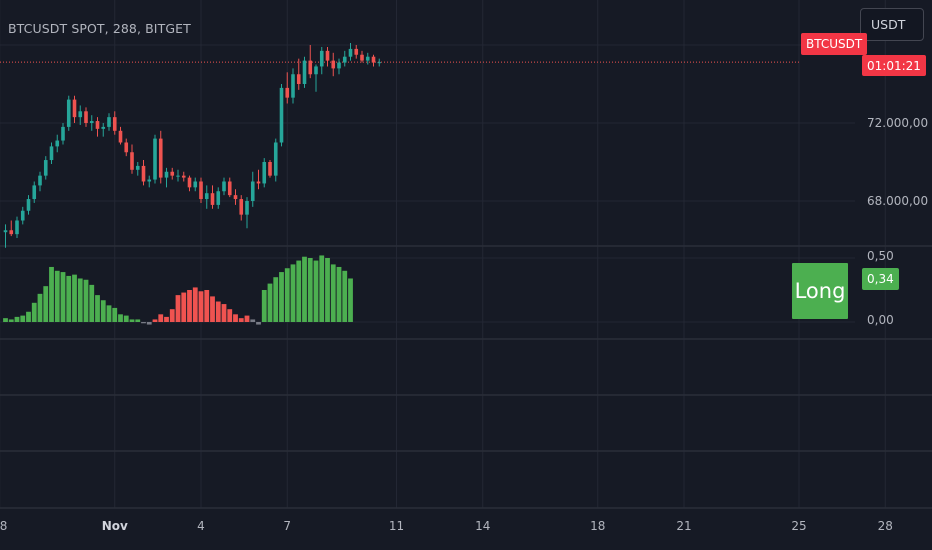  Describe the element at coordinates (820, 291) in the screenshot. I see `long-signal-box: Long` at that location.